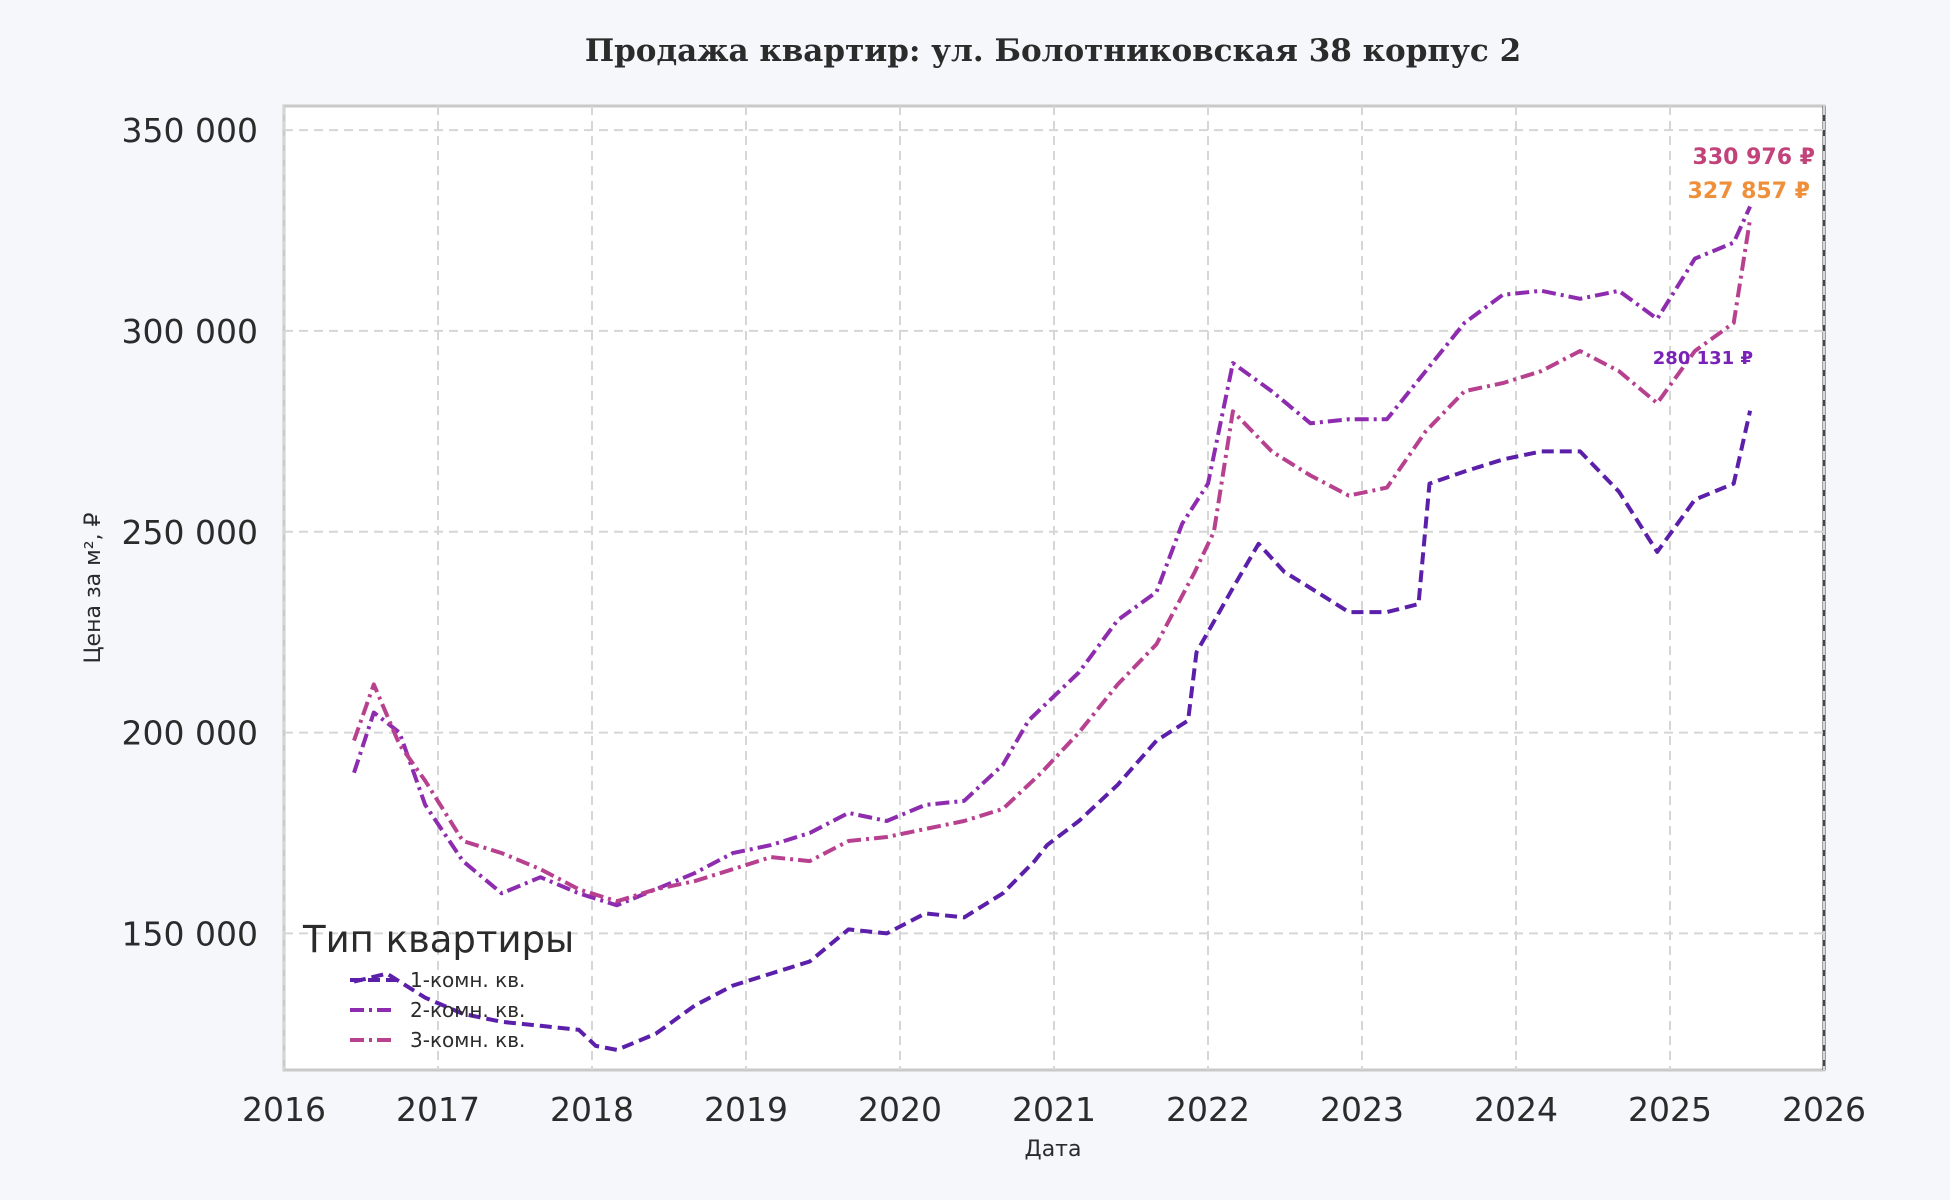 This screenshot has width=1950, height=1200. What do you see at coordinates (467, 1010) in the screenshot?
I see `legend-label: 2-комн. кв.` at bounding box center [467, 1010].